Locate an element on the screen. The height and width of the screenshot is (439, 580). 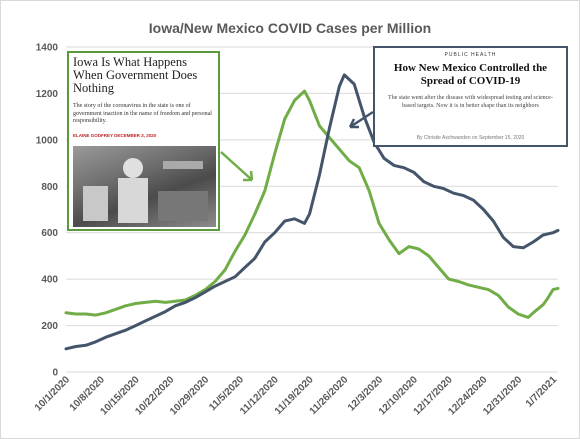
annotation-arrows is located at coordinates (297, 146).